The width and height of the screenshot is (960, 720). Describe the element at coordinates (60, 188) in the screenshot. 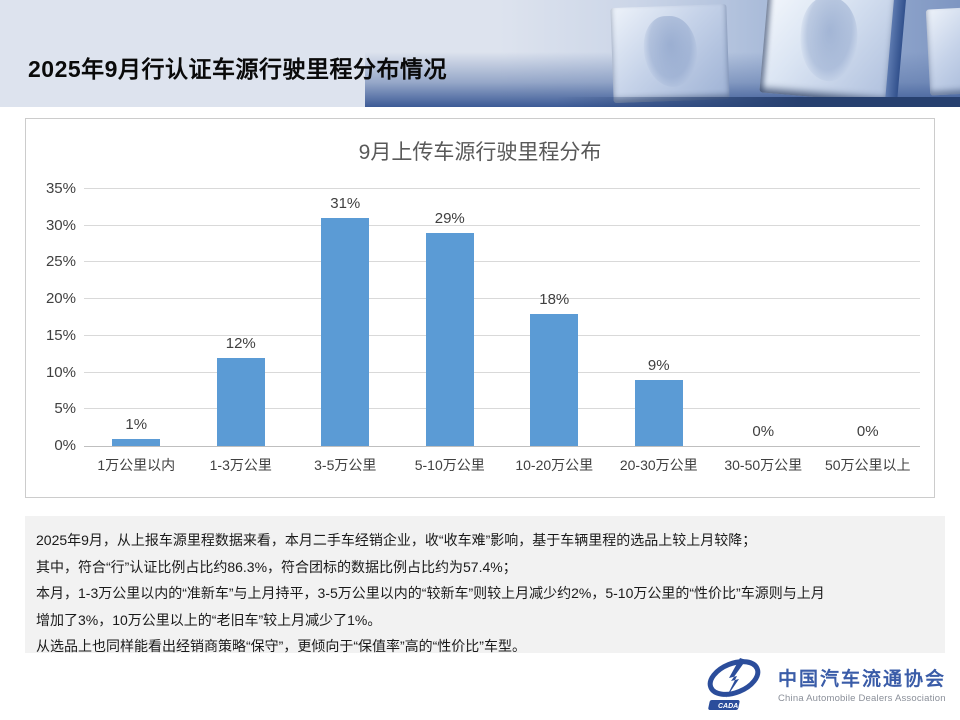

I see `y-tick-label: 35%` at that location.